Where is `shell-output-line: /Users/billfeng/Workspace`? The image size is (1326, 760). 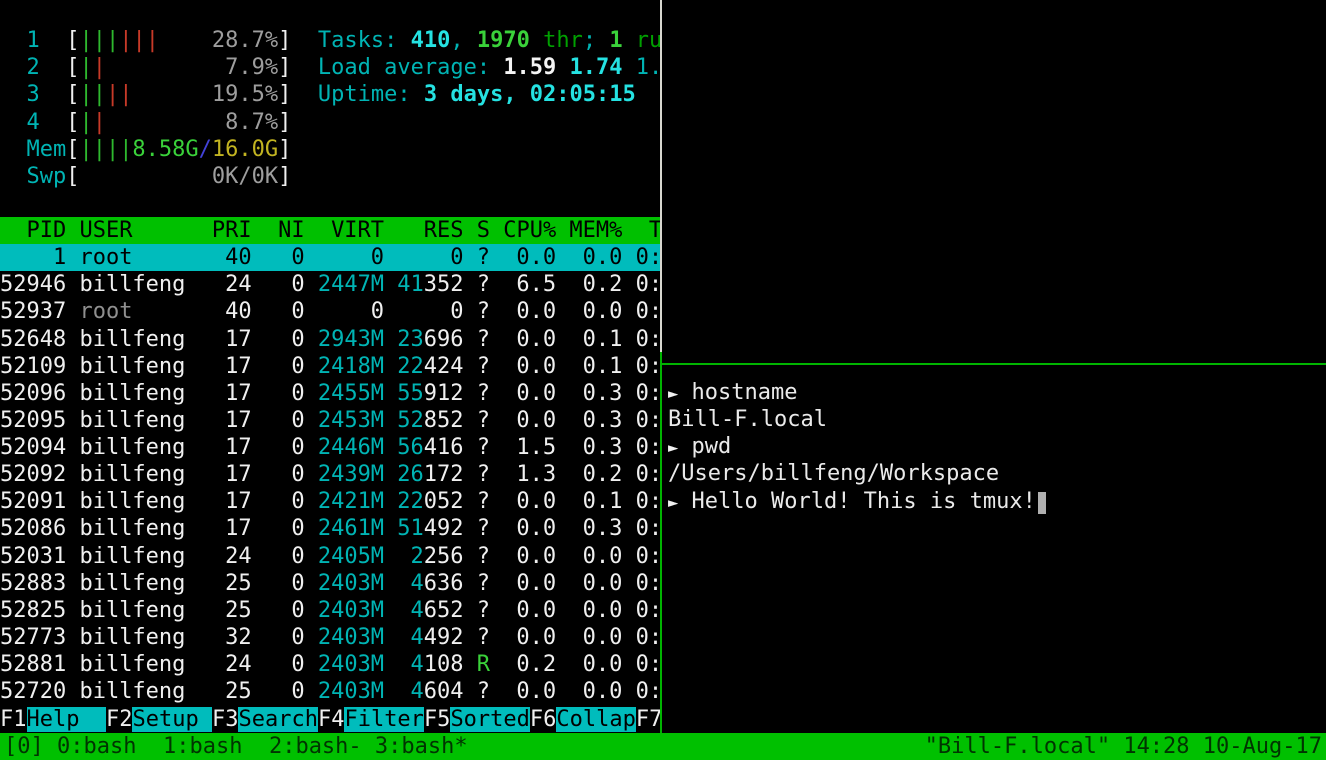 shell-output-line: /Users/billfeng/Workspace is located at coordinates (834, 474).